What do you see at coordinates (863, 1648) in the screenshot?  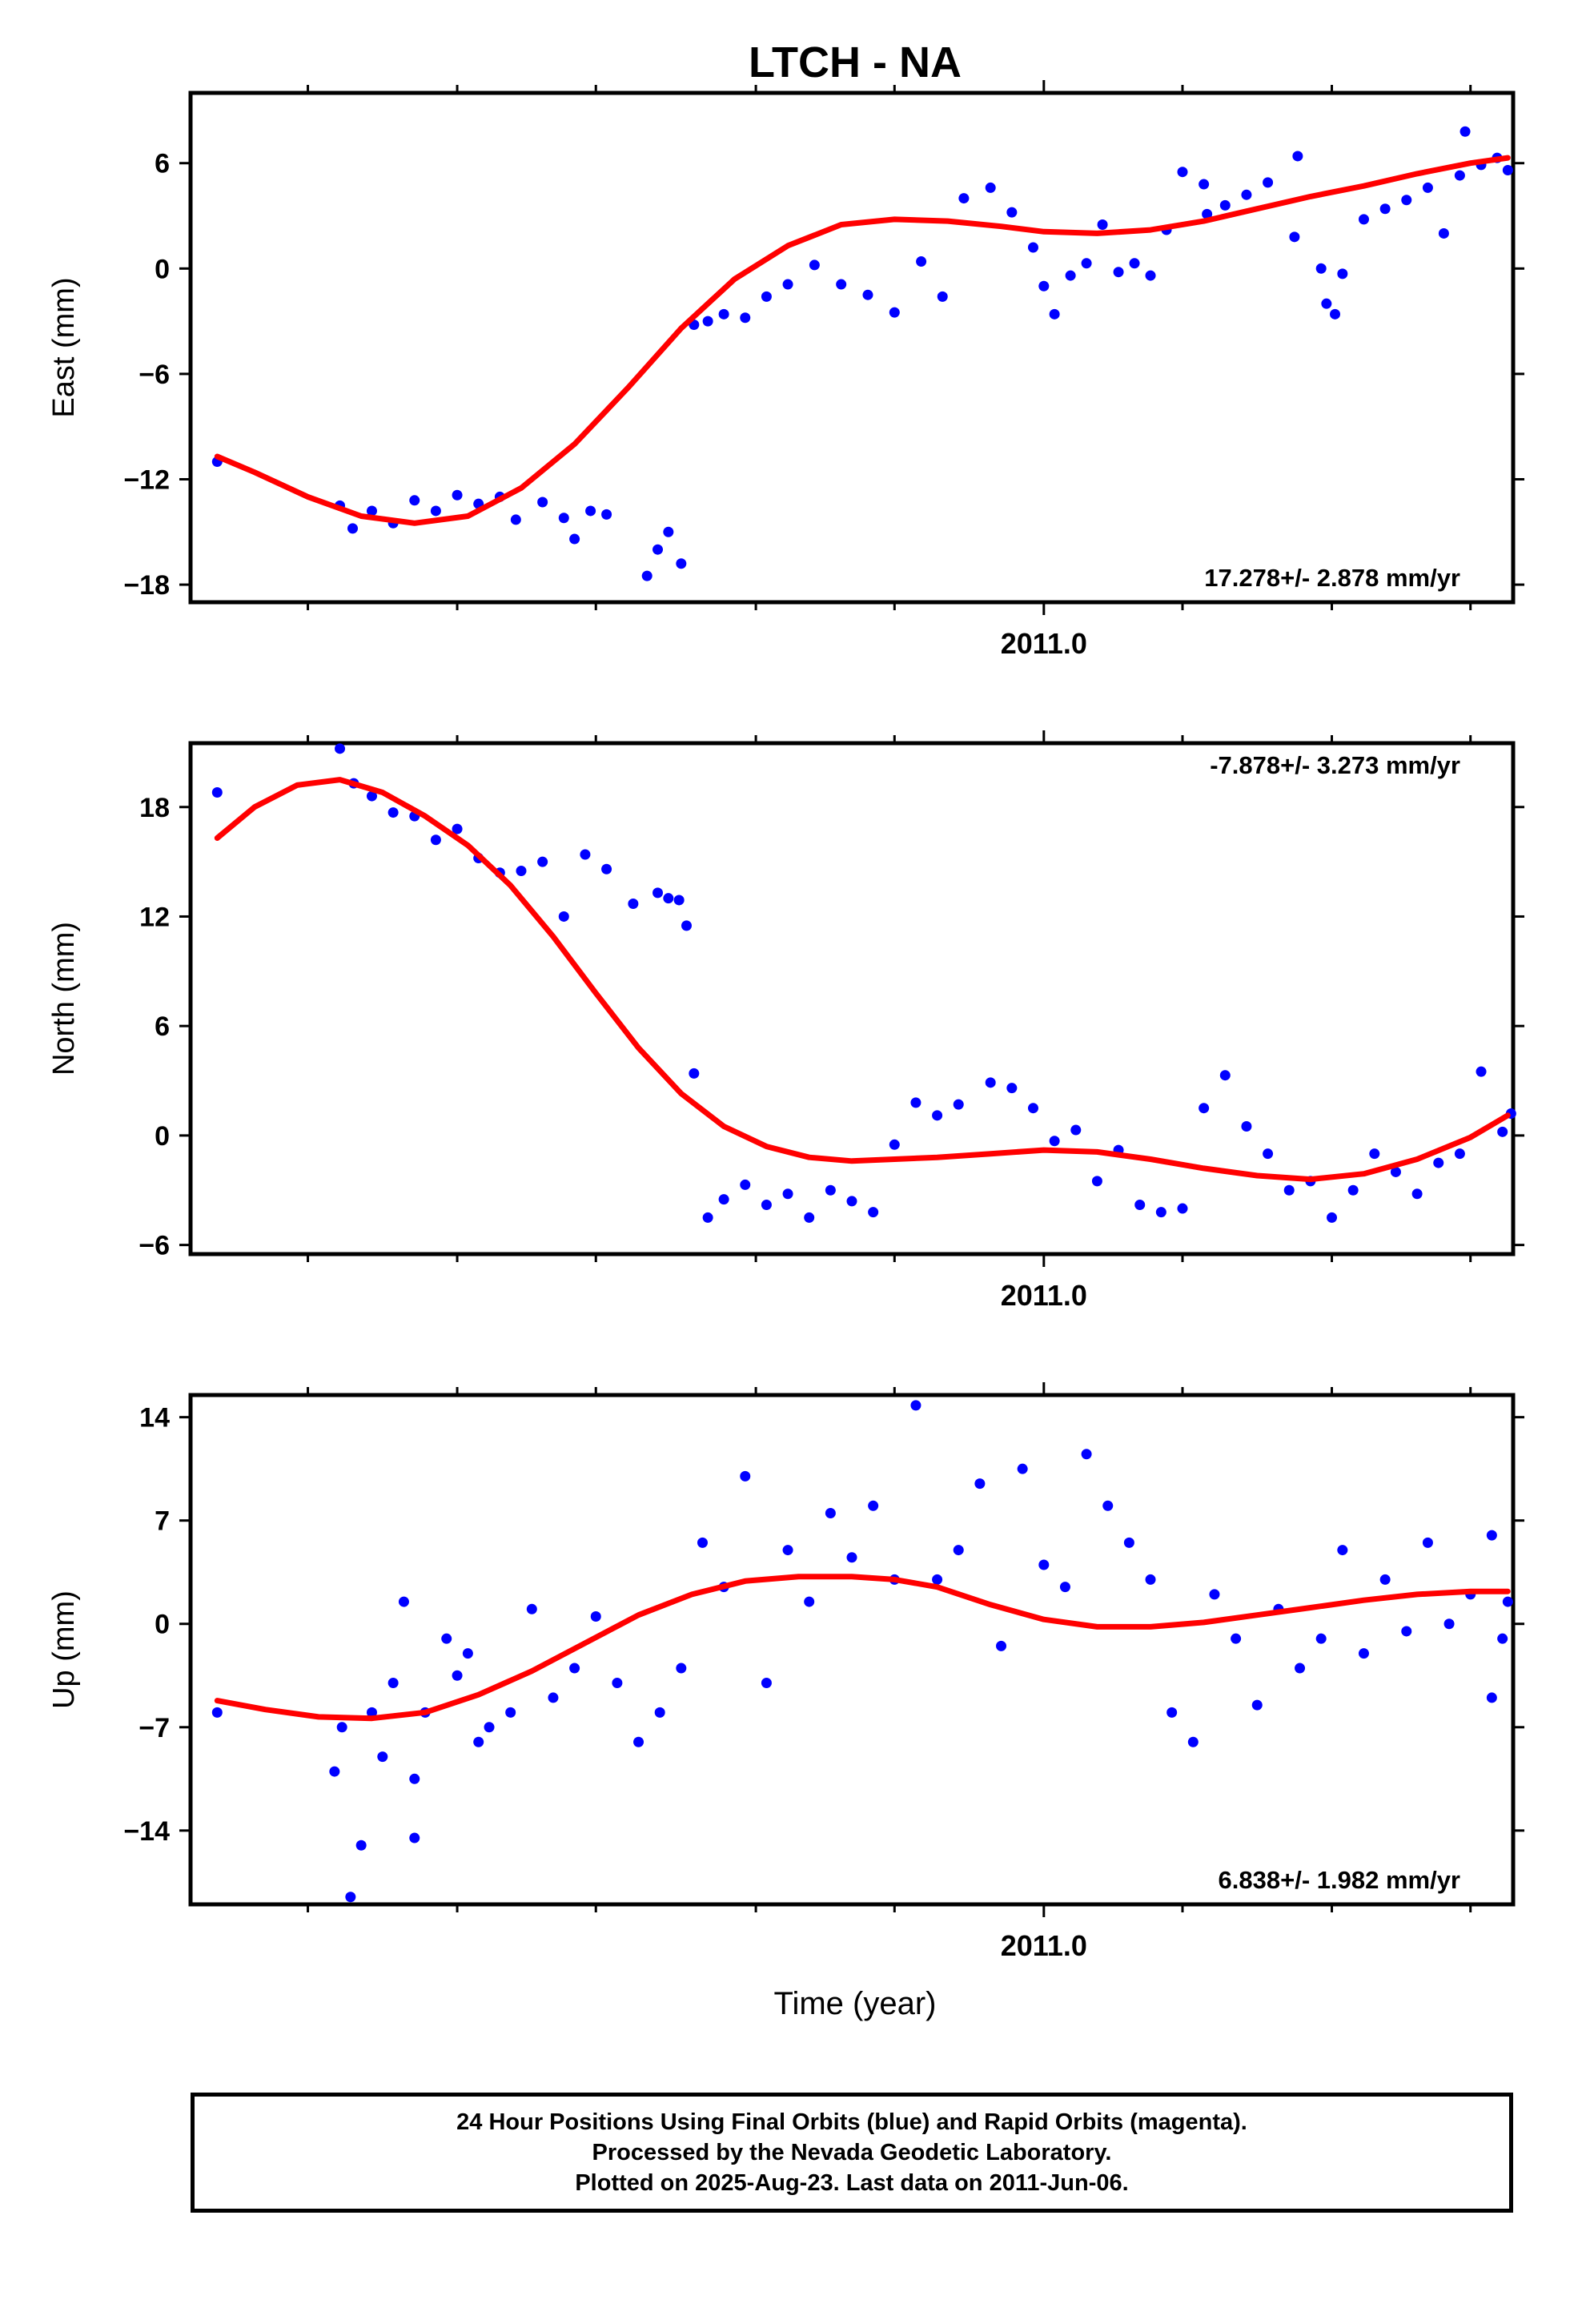 I see `up-model-curve` at bounding box center [863, 1648].